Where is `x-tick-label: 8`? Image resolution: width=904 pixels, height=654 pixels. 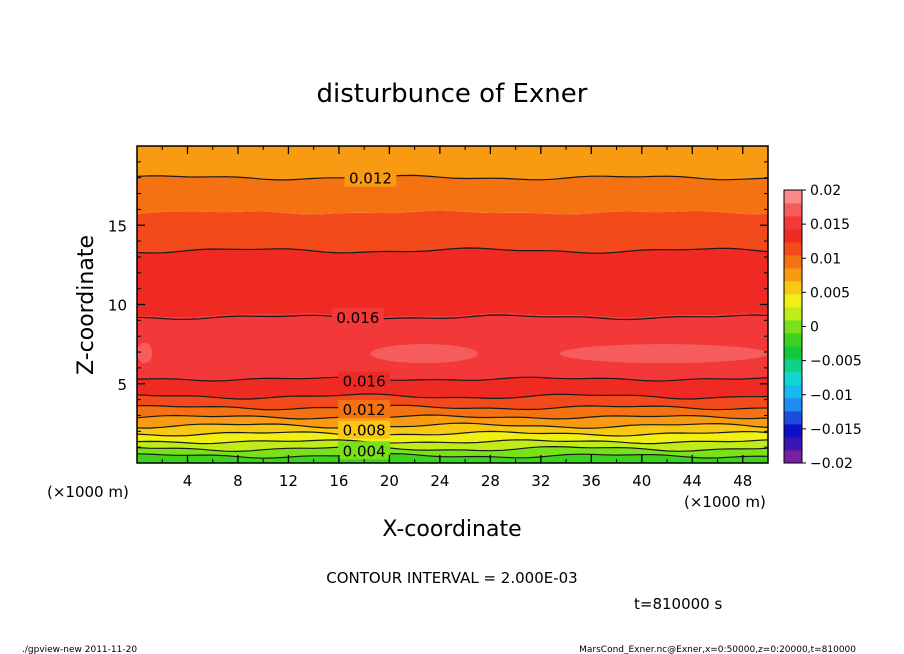
x-tick-label: 8 is located at coordinates (238, 481).